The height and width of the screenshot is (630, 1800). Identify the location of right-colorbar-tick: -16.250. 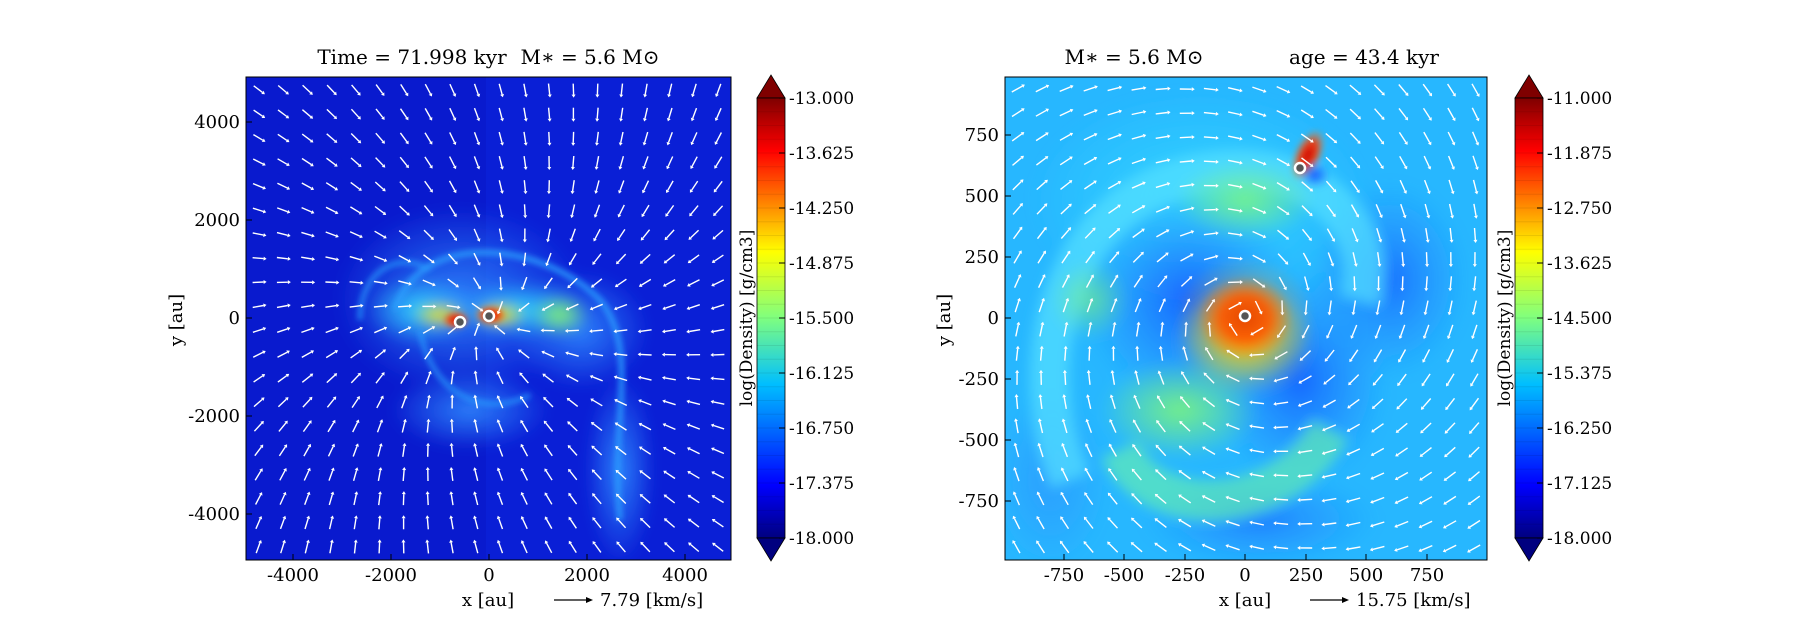
(1579, 429).